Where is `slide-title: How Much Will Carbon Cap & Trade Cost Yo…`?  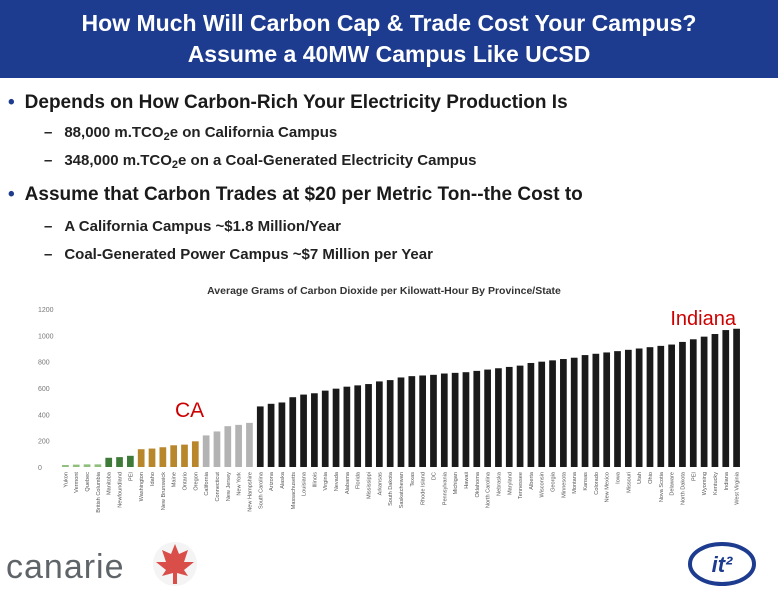 slide-title: How Much Will Carbon Cap & Trade Cost Yo… is located at coordinates (389, 39).